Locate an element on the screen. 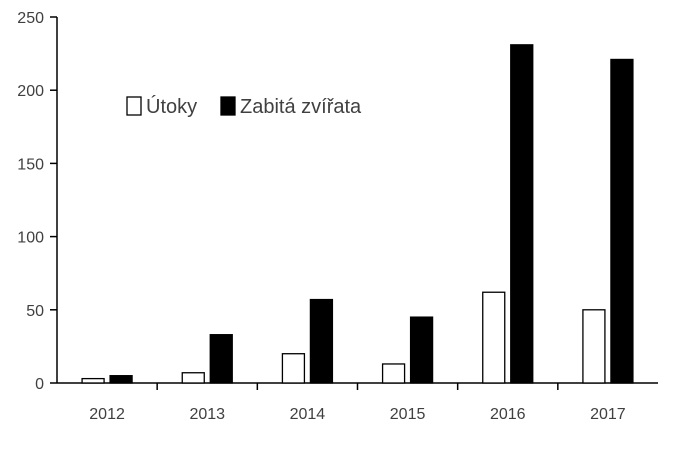  y-tick-label: 200 is located at coordinates (30, 91).